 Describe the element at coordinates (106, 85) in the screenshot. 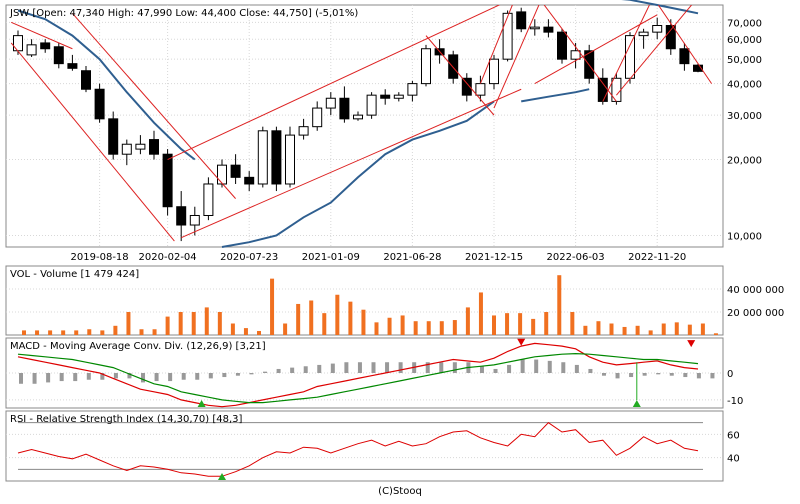

I see `moving-average-line` at that location.